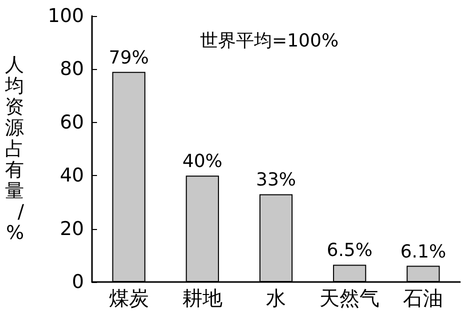 The image size is (468, 322). Describe the element at coordinates (66, 16) in the screenshot. I see `y-tick-label: 100` at that location.